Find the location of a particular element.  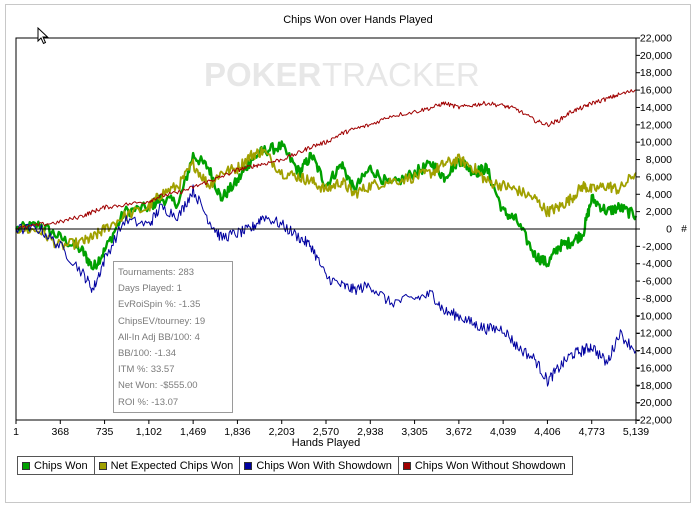

x-tick-label: 4,773 is located at coordinates (592, 432).